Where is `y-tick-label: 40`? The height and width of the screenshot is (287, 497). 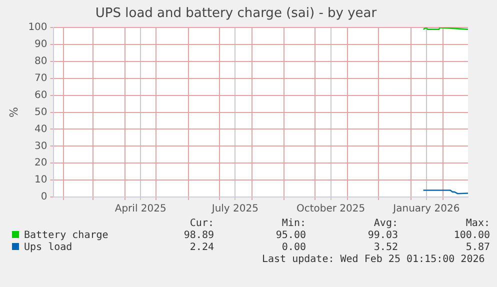 y-tick-label: 40 is located at coordinates (41, 129).